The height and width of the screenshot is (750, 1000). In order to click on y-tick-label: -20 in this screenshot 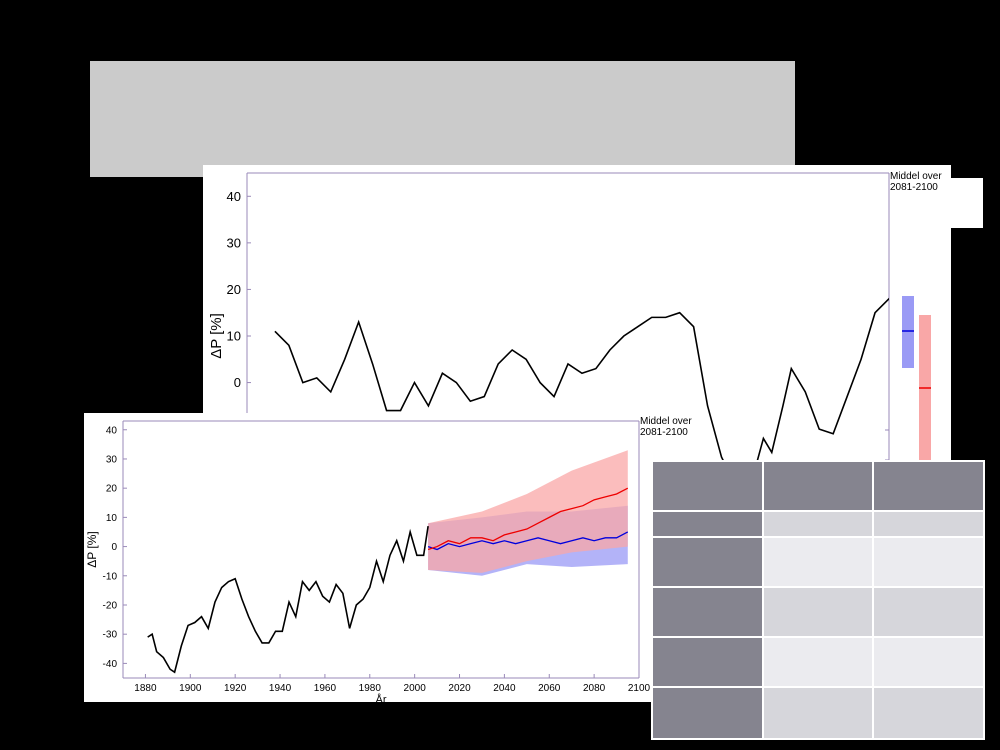, I will do `click(110, 605)`.